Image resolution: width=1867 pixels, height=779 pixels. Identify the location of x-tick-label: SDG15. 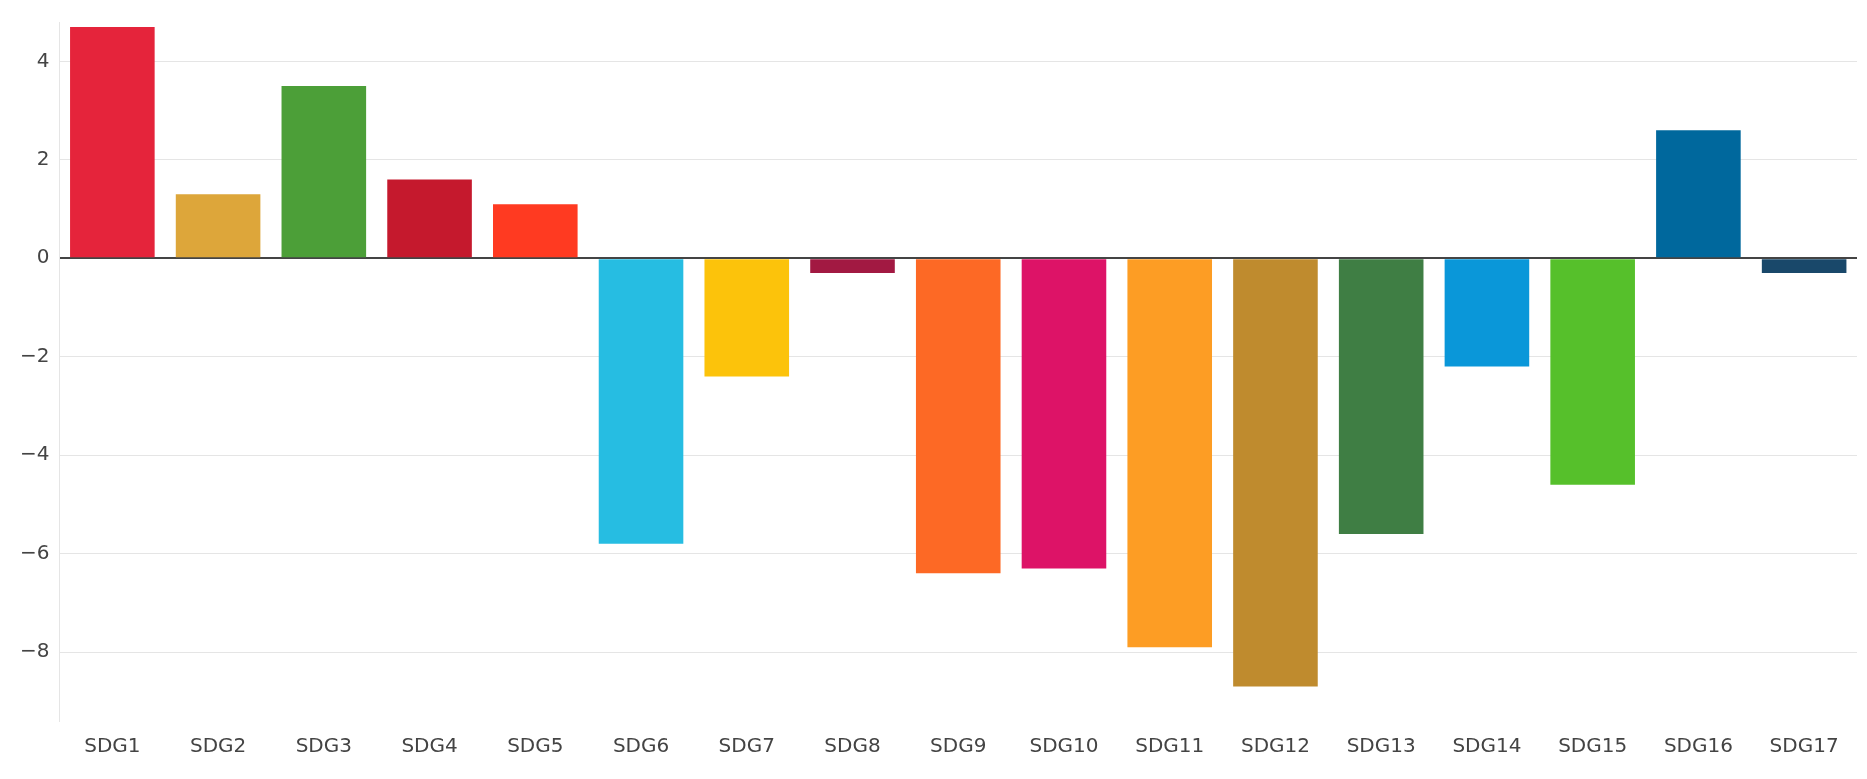
(1593, 745).